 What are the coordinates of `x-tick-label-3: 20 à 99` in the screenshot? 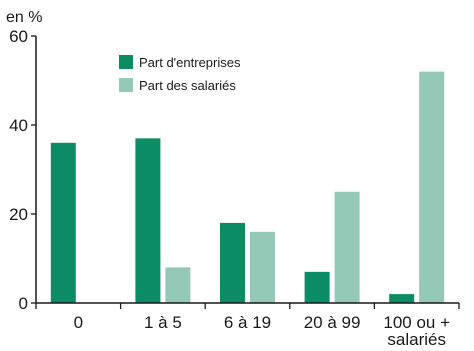 It's located at (332, 322).